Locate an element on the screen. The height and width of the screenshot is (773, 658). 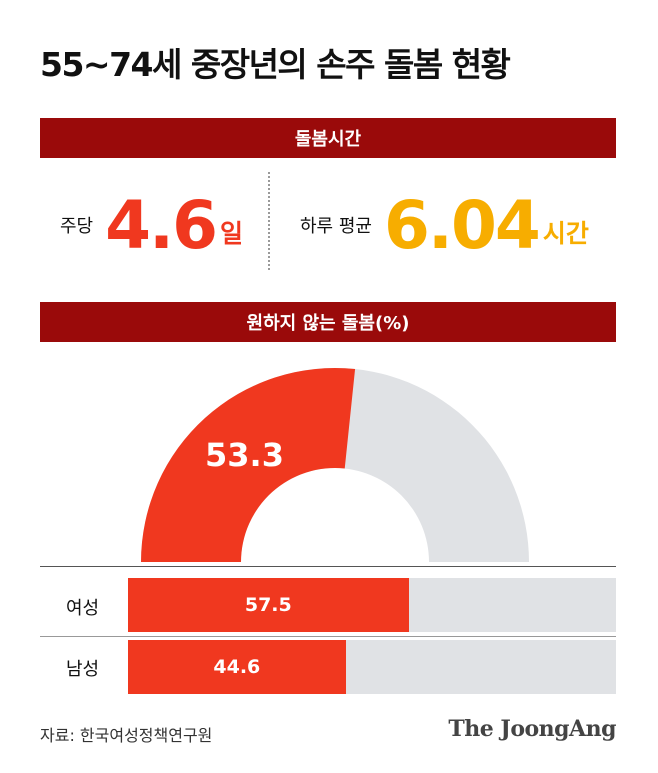
weekly-stat: 주당 4.6 일 is located at coordinates (151, 225).